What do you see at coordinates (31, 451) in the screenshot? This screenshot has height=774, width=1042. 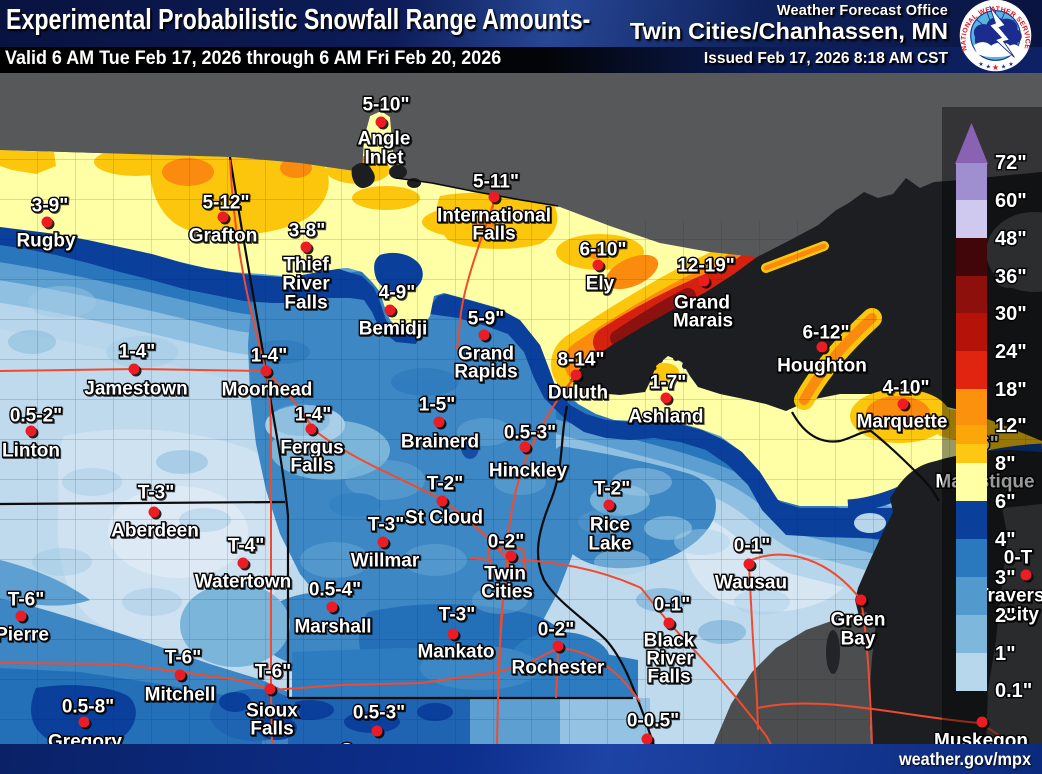 I see `svg-text: Linton` at bounding box center [31, 451].